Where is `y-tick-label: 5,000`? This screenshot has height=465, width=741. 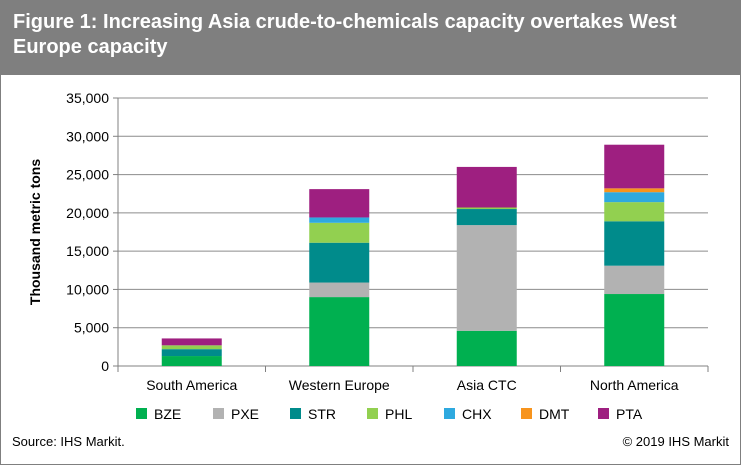 y-tick-label: 5,000 is located at coordinates (91, 328).